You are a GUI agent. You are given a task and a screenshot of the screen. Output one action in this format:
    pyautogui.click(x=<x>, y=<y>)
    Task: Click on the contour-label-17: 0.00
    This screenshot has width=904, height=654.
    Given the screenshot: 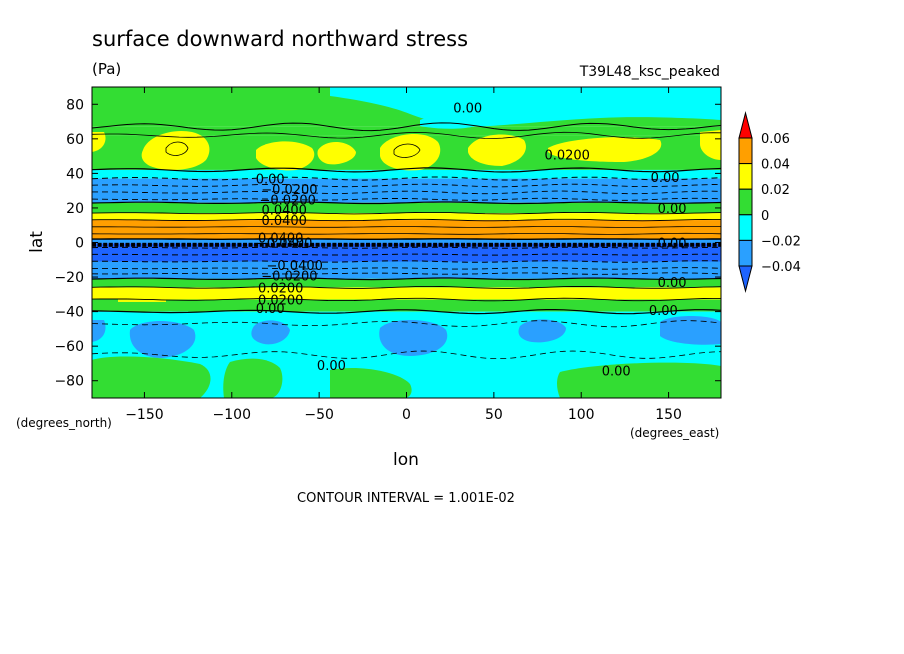 What is the action you would take?
    pyautogui.click(x=270, y=309)
    